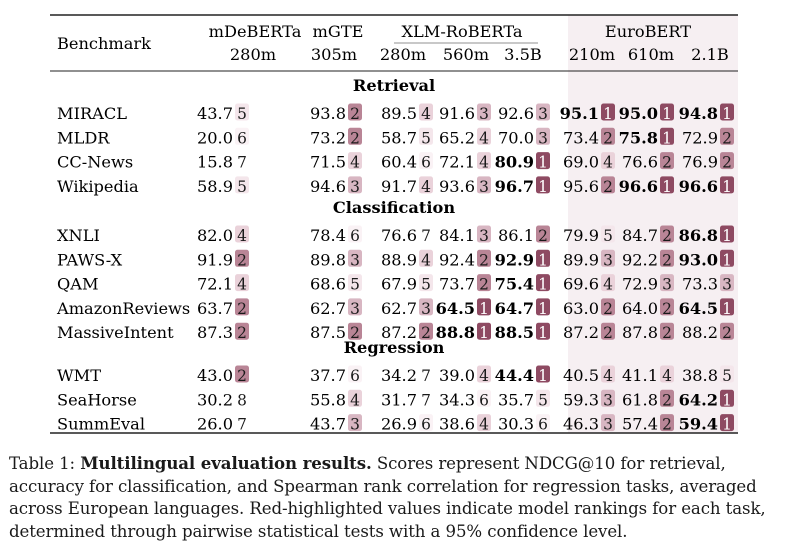  I want to click on model-size-label: 305m, so click(334, 54).